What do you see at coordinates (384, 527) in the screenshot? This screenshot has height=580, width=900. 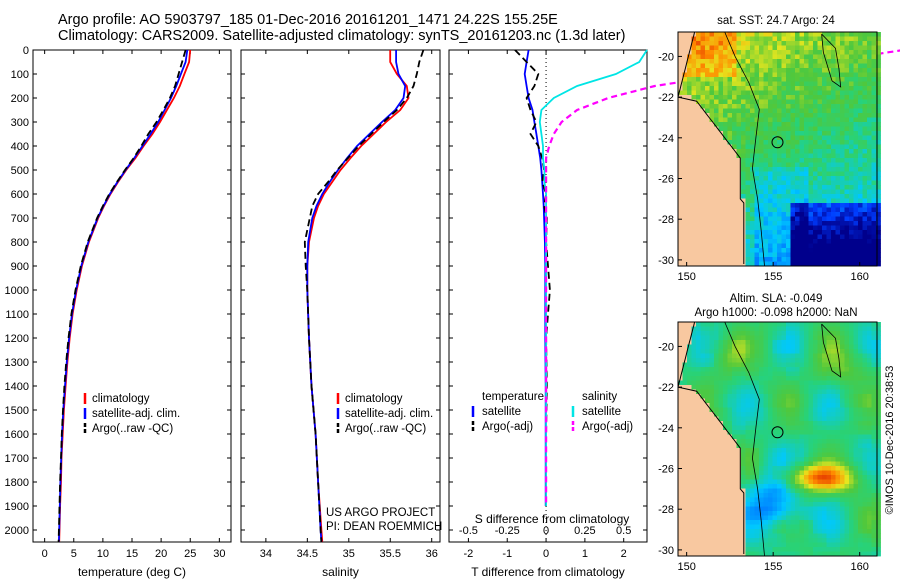 I see `credit-line-2: PI: DEAN ROEMMICH` at bounding box center [384, 527].